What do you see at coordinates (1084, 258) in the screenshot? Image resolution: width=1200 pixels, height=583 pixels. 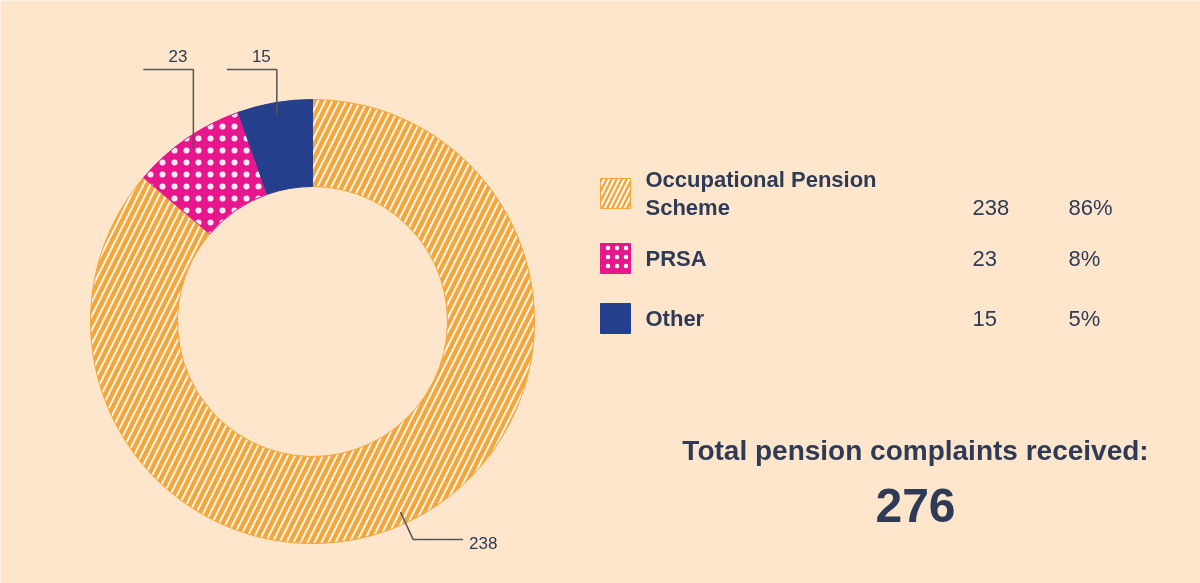 I see `text: 8%` at bounding box center [1084, 258].